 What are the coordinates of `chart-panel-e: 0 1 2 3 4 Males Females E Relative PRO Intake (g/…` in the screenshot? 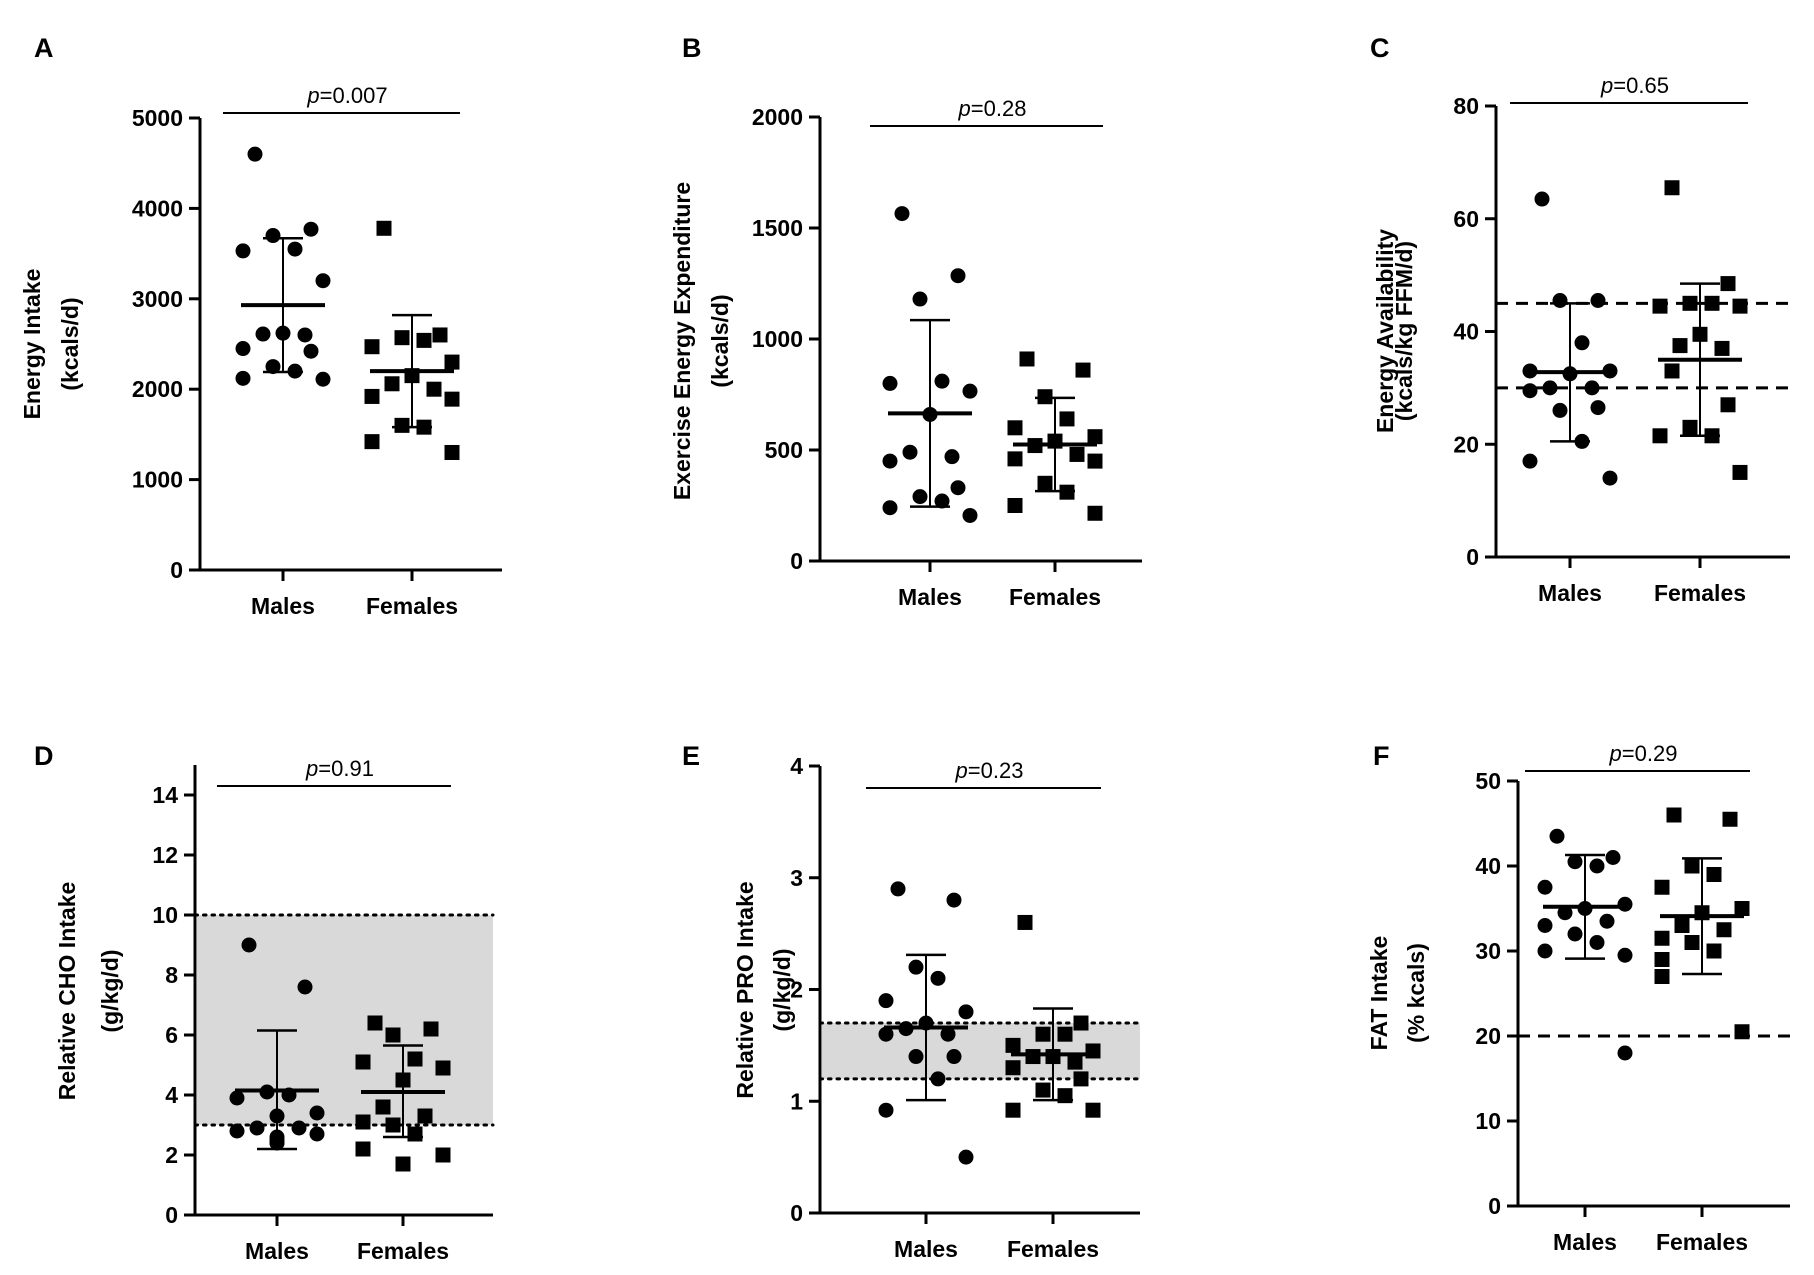 It's located at (912, 1001).